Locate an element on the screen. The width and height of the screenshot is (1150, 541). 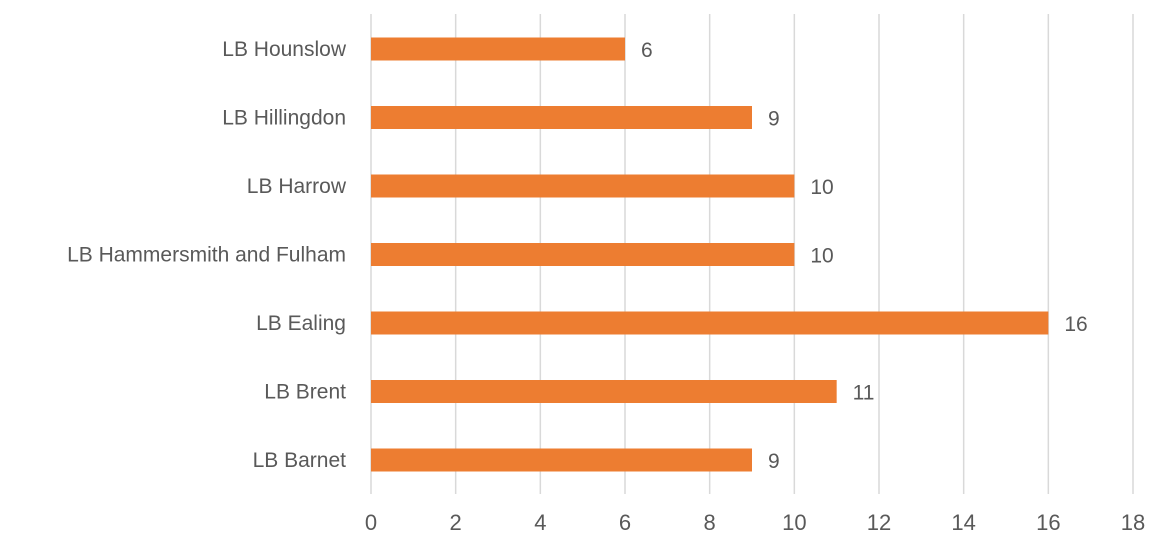
x-tick-label: 0 is located at coordinates (371, 522).